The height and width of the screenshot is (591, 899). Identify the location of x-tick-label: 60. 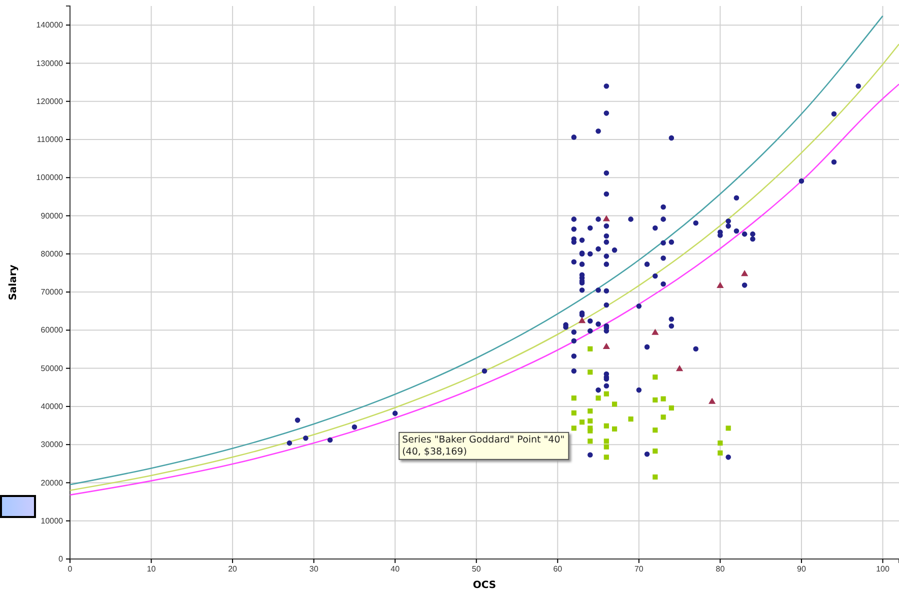
(558, 569).